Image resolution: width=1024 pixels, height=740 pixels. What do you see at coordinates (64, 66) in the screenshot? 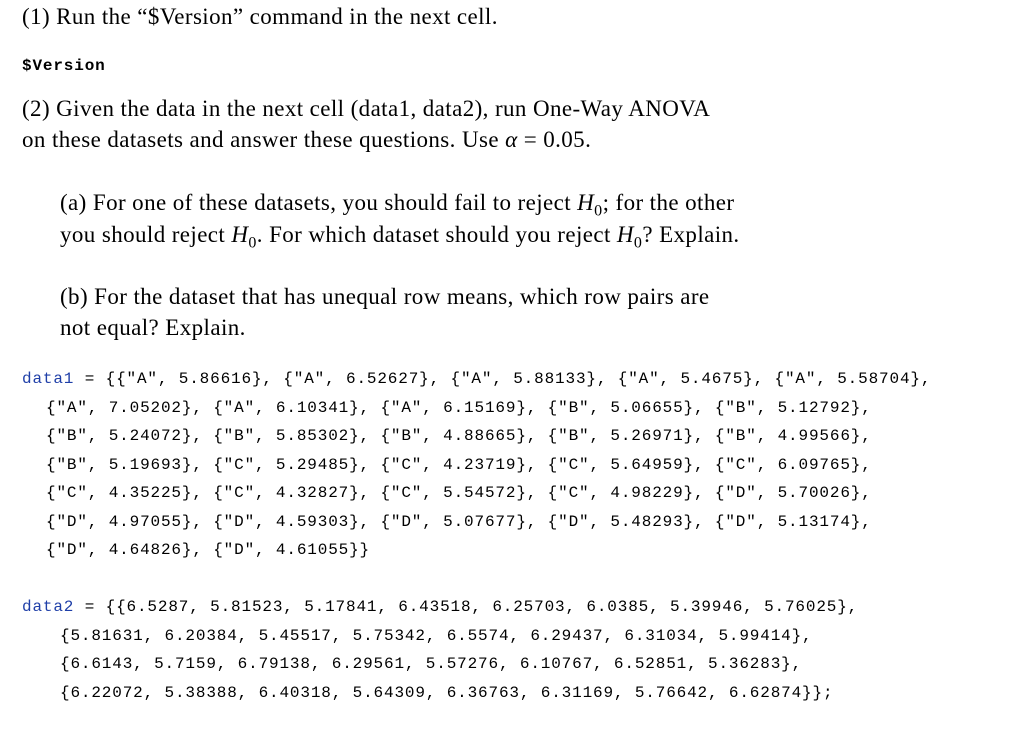
I see `version-input-cell: $Version` at bounding box center [64, 66].